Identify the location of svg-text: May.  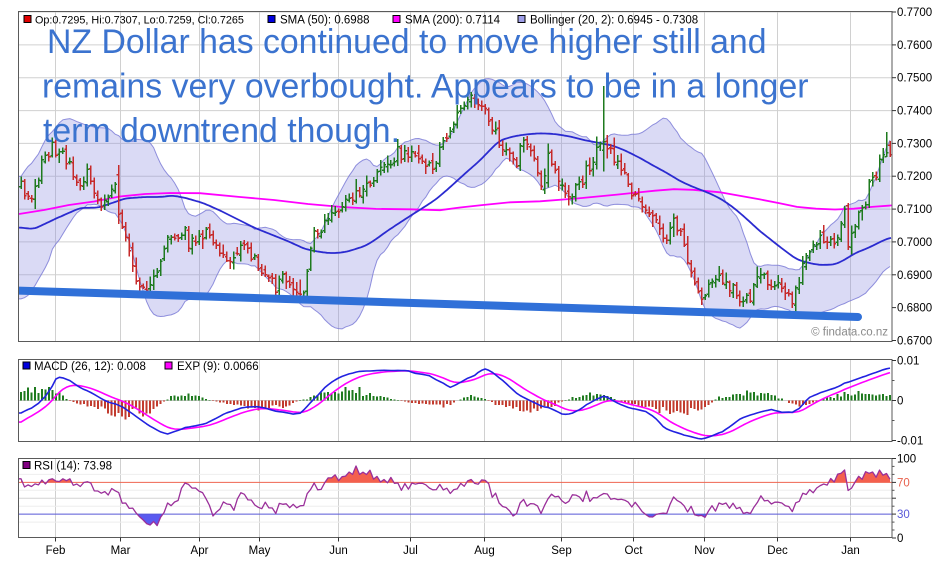
(260, 551).